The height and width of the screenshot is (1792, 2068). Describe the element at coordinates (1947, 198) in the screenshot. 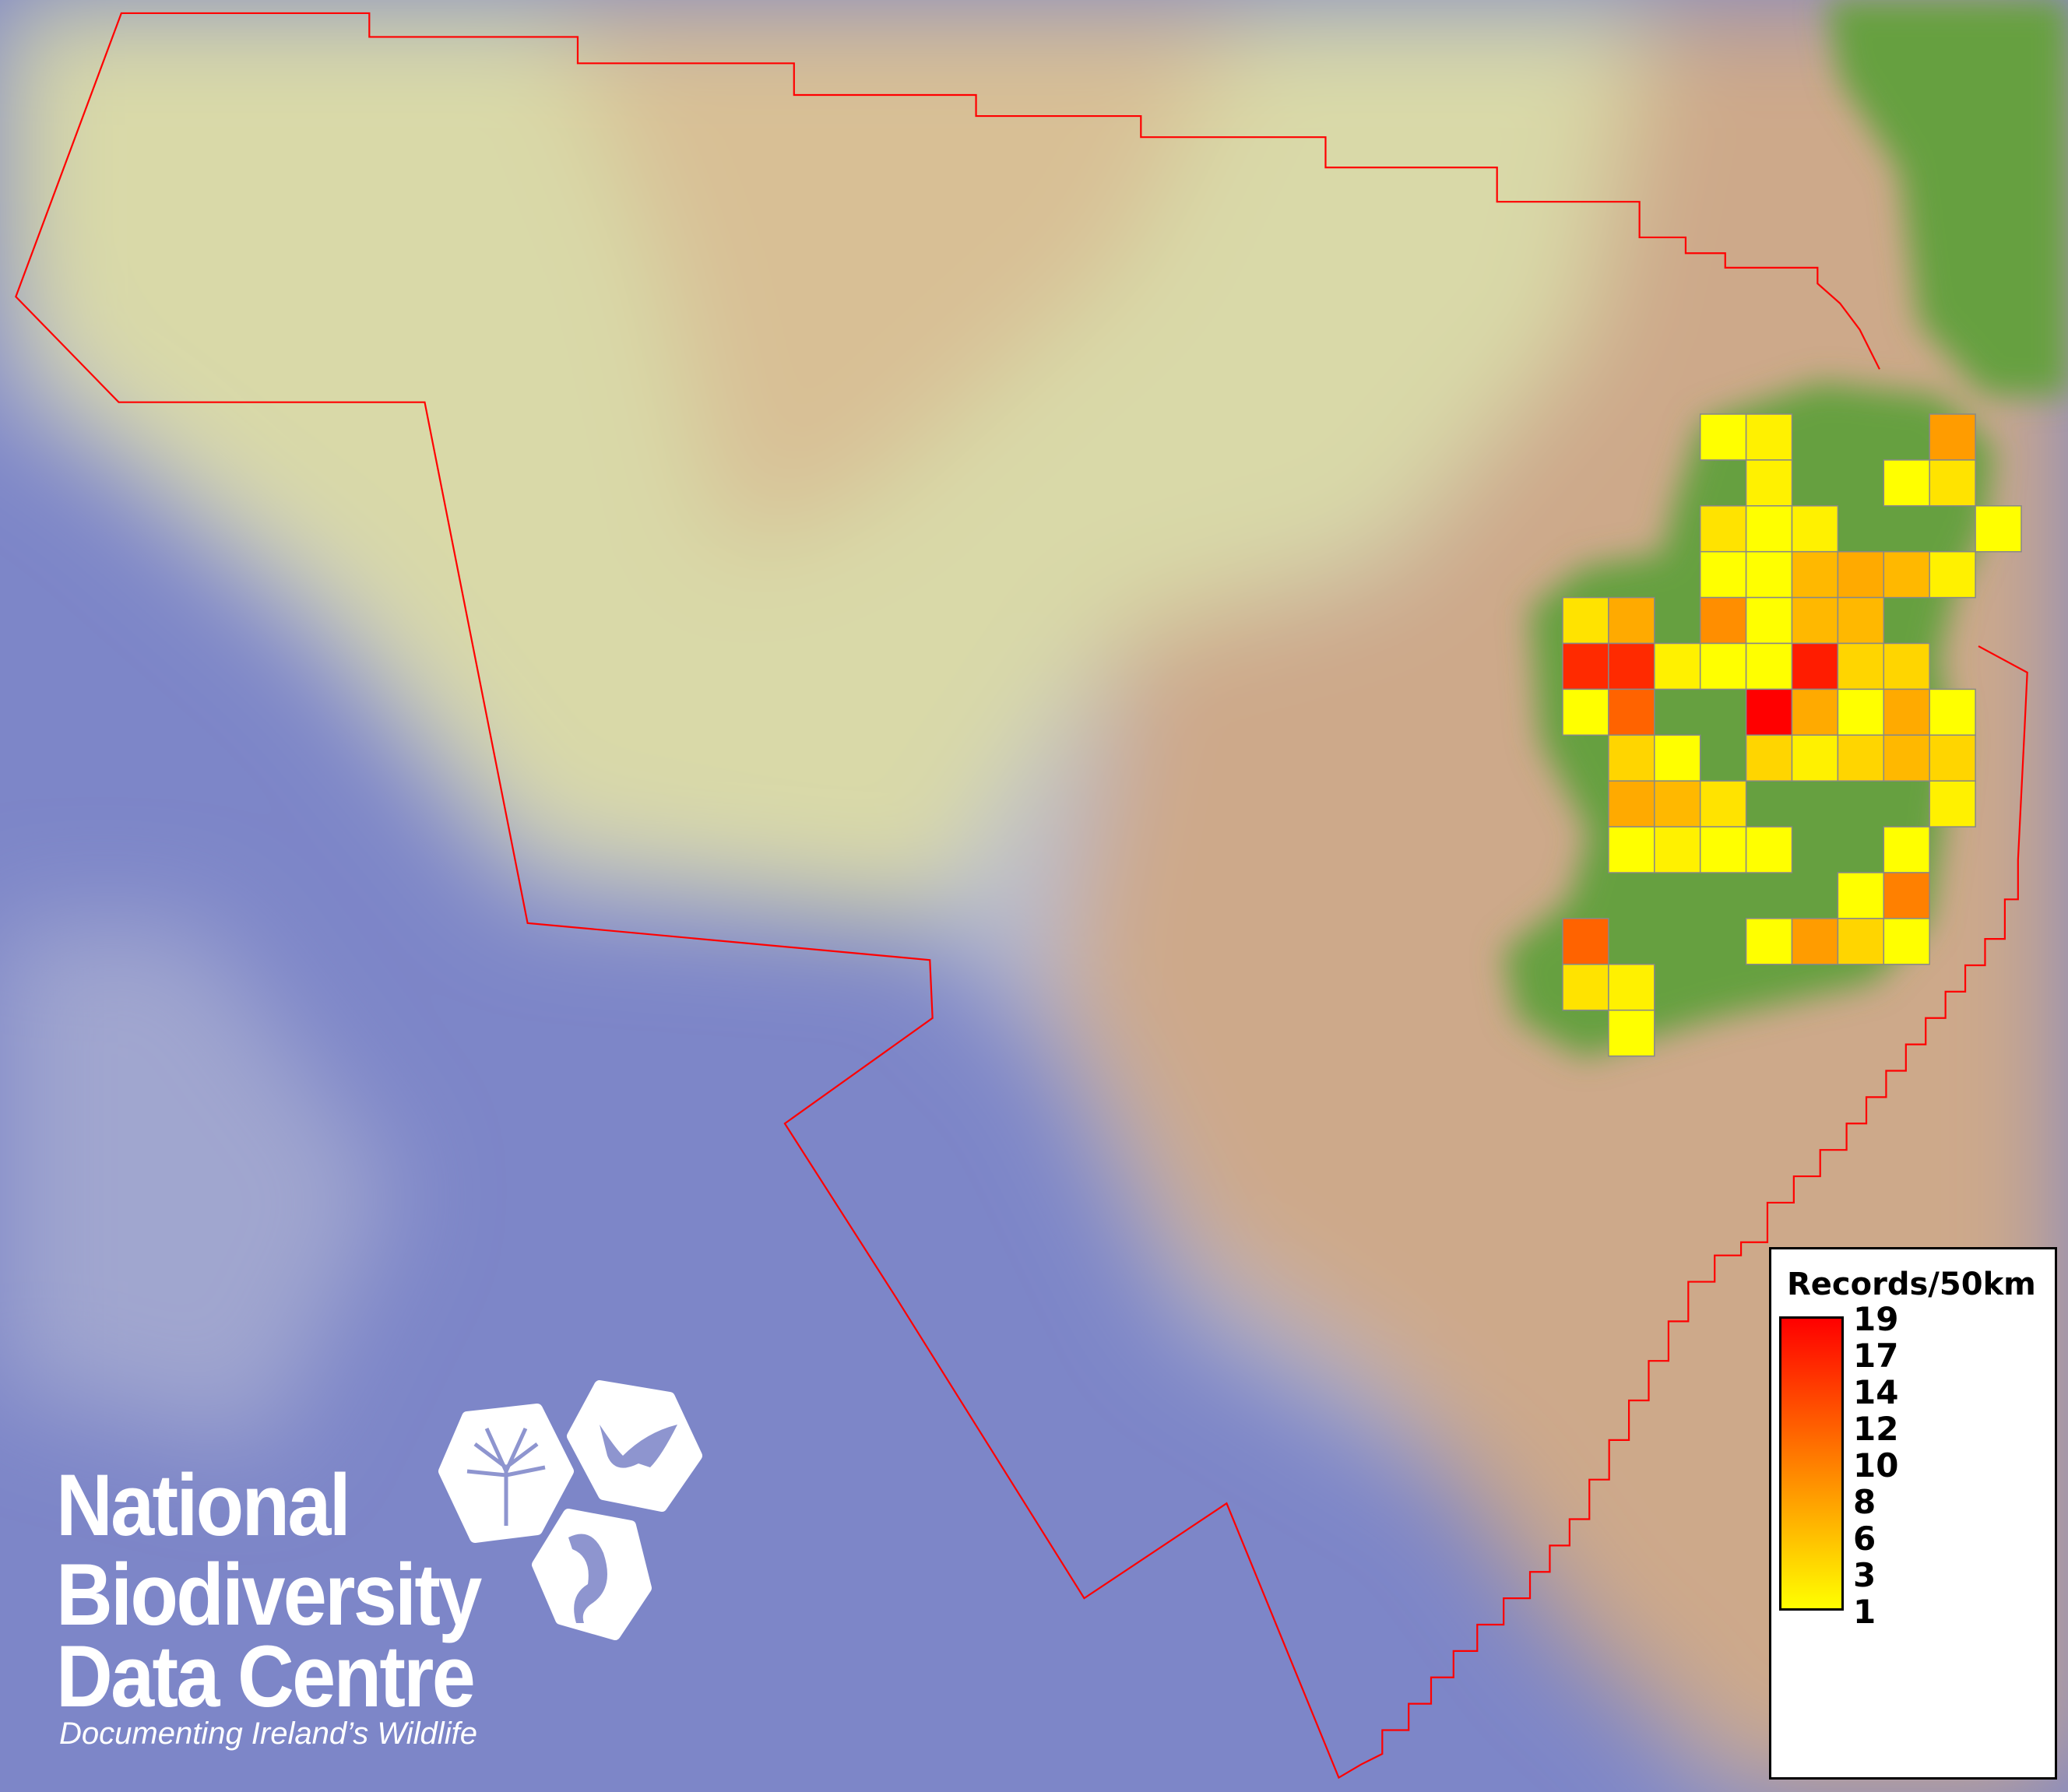

I see `scotland-land` at that location.